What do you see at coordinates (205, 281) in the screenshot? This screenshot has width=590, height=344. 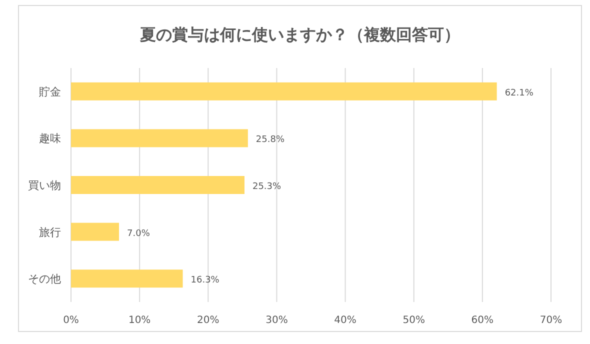 I see `data-label: 16.3%` at bounding box center [205, 281].